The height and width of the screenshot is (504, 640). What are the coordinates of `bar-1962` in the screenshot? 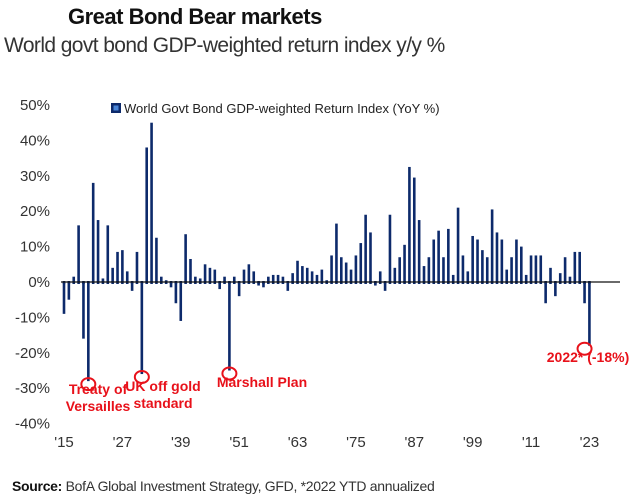 It's located at (292, 277).